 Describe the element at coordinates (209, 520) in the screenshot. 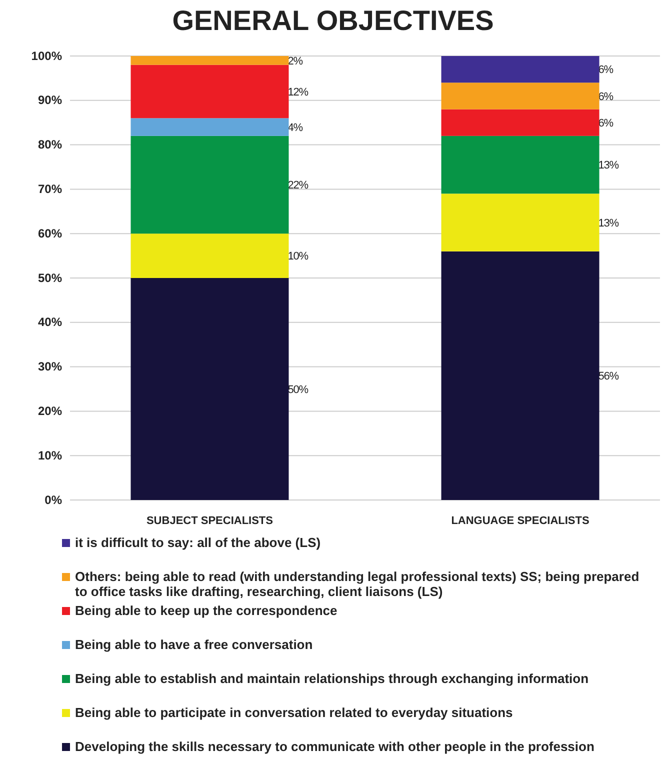

I see `x-tick-label: SUBJECT SPECIALISTS` at that location.